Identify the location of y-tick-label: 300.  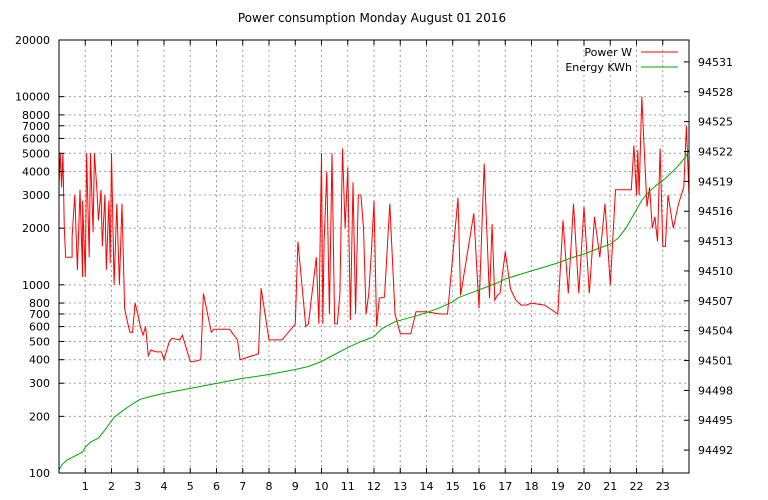
(39, 383).